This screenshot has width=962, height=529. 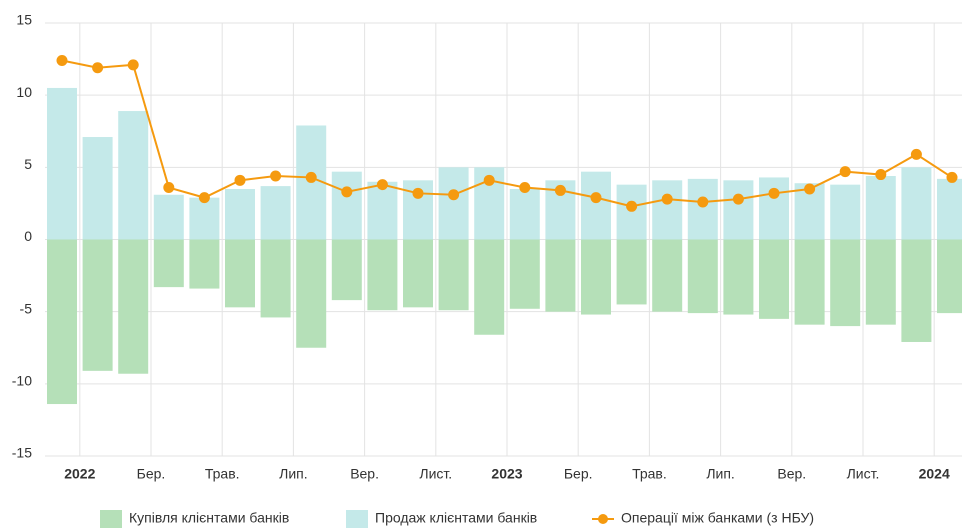 I want to click on legend-item: Купівля клієнтами банків, so click(x=194, y=519).